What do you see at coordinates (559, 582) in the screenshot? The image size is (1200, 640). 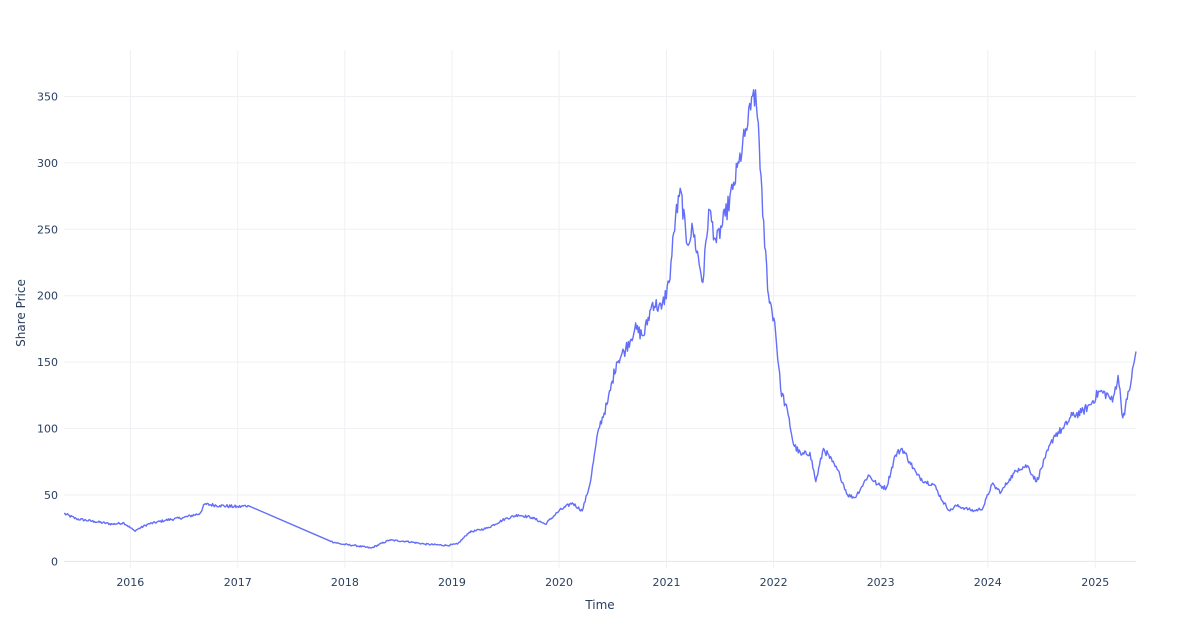 I see `x-tick-label: 2020` at bounding box center [559, 582].